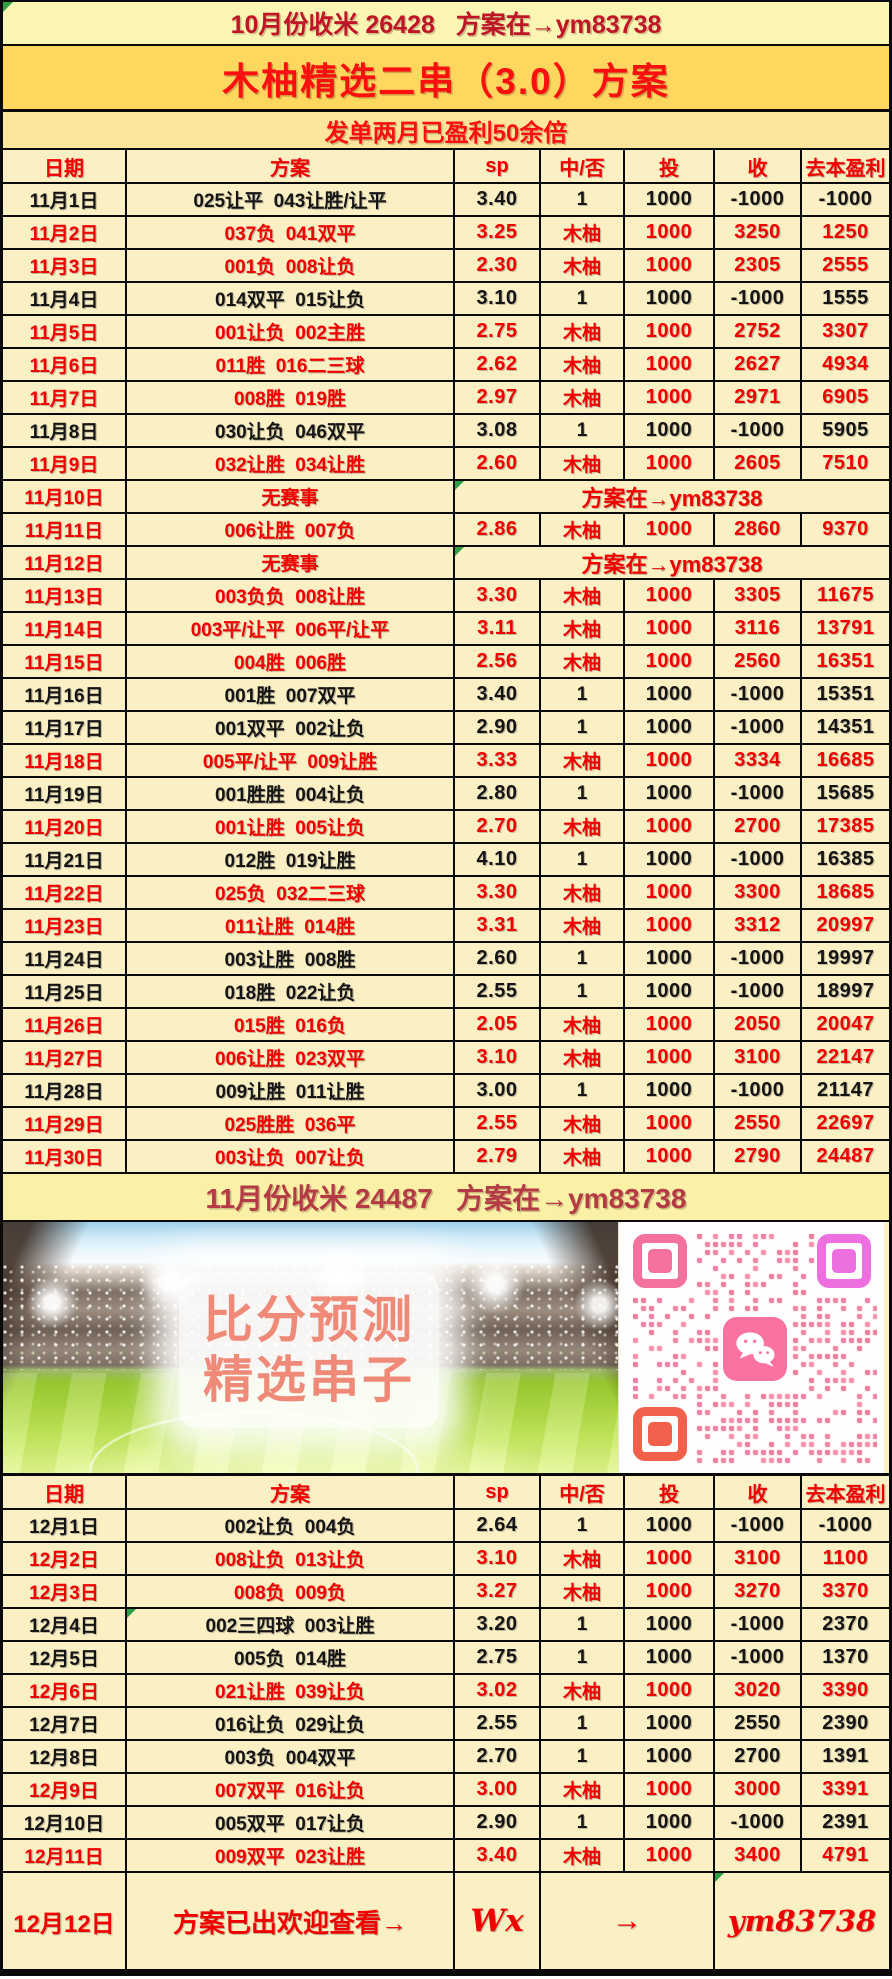 Image resolution: width=892 pixels, height=1979 pixels. What do you see at coordinates (291, 595) in the screenshot?
I see `plan-cell: 003负负 008让胜` at bounding box center [291, 595].